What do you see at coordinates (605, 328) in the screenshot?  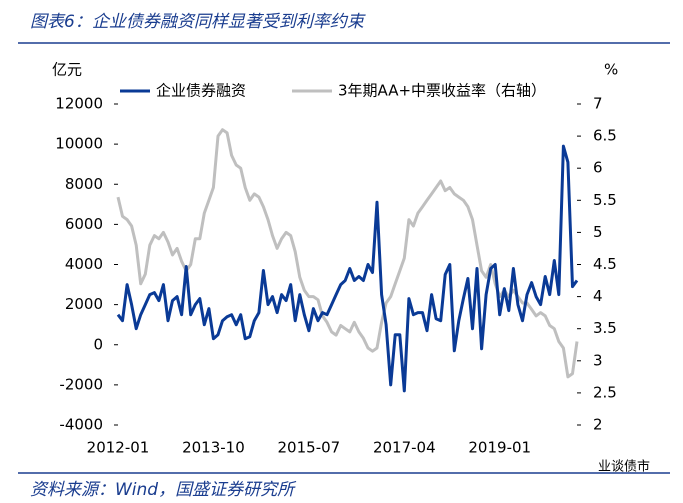 I see `y2-tick-label: 3.5` at bounding box center [605, 328].